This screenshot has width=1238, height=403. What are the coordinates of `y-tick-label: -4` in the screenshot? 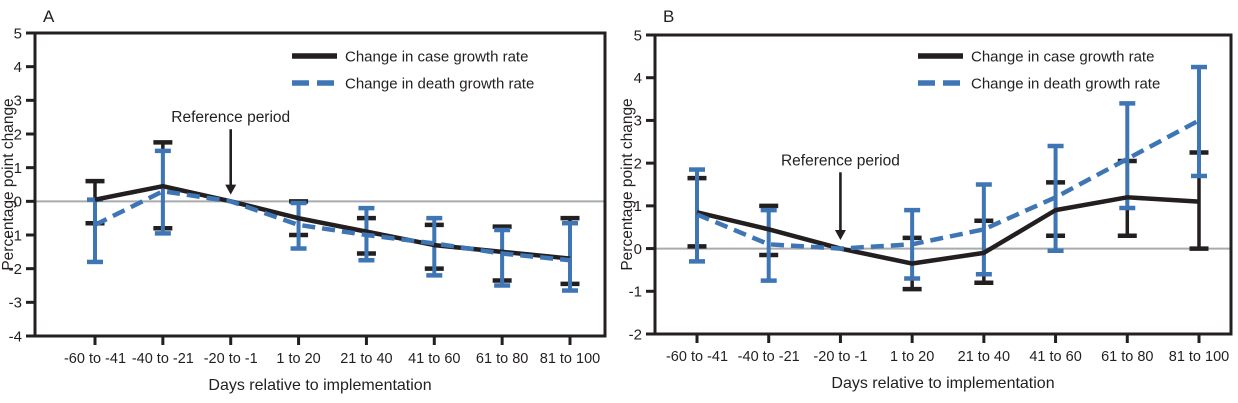 It's located at (15, 336).